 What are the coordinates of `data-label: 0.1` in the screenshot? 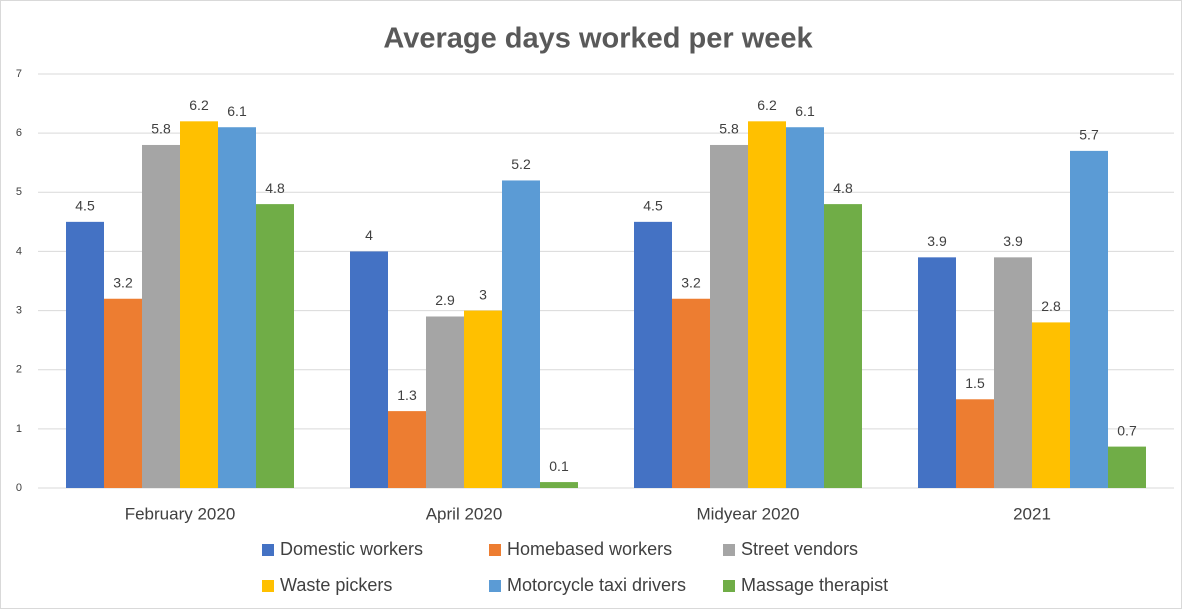 It's located at (559, 466).